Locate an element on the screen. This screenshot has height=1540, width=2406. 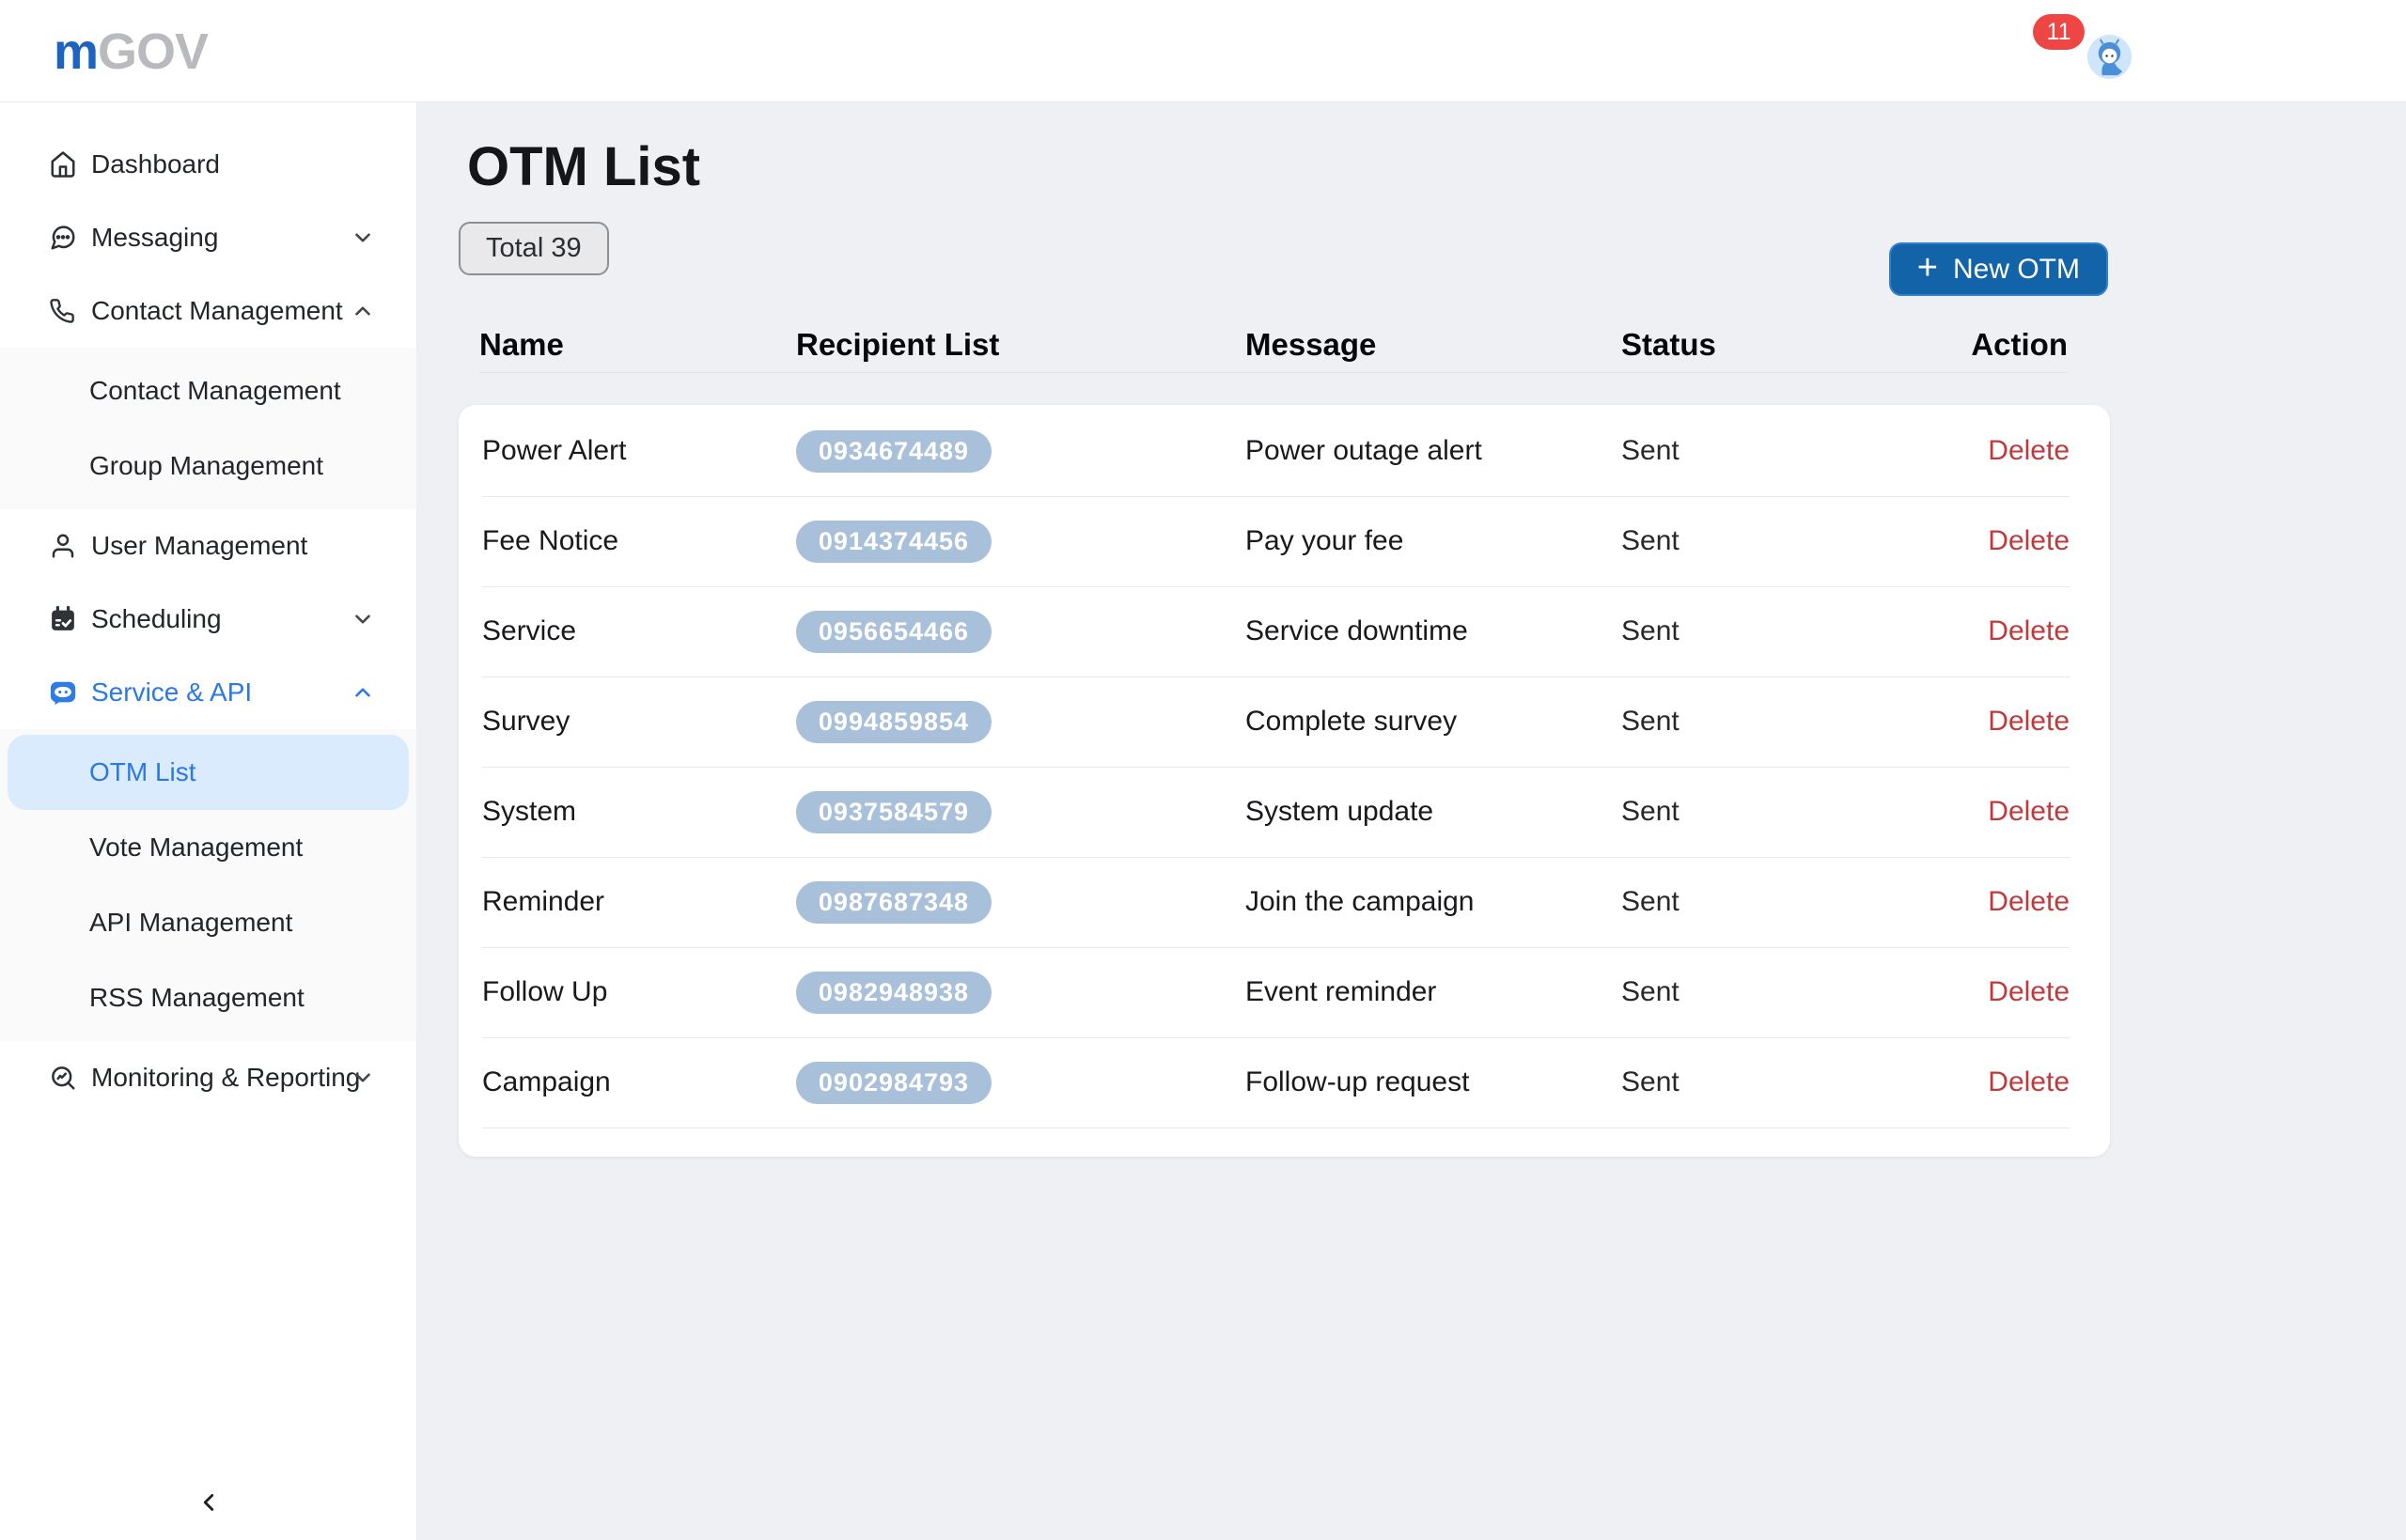
sidebar-item-label: Vote Management is located at coordinates (196, 847).